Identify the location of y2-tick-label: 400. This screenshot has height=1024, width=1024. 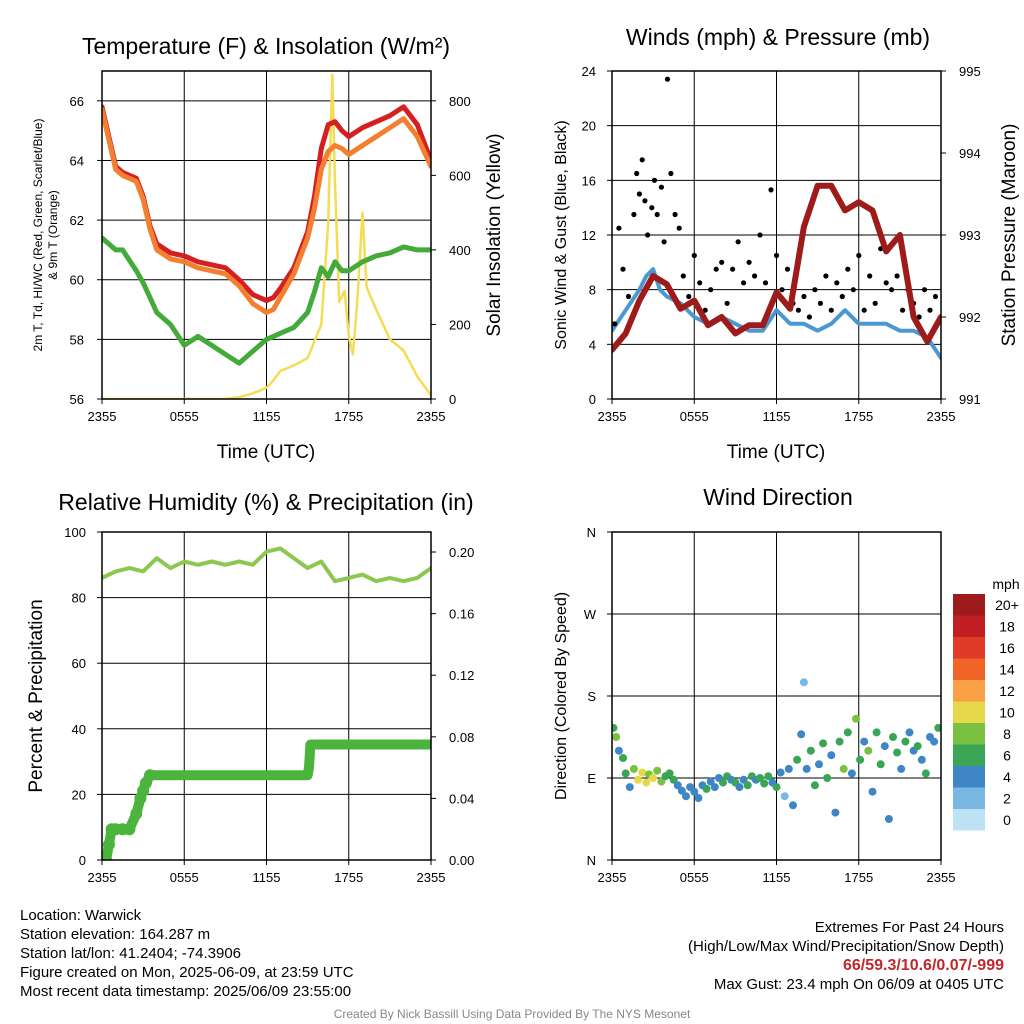
(460, 250).